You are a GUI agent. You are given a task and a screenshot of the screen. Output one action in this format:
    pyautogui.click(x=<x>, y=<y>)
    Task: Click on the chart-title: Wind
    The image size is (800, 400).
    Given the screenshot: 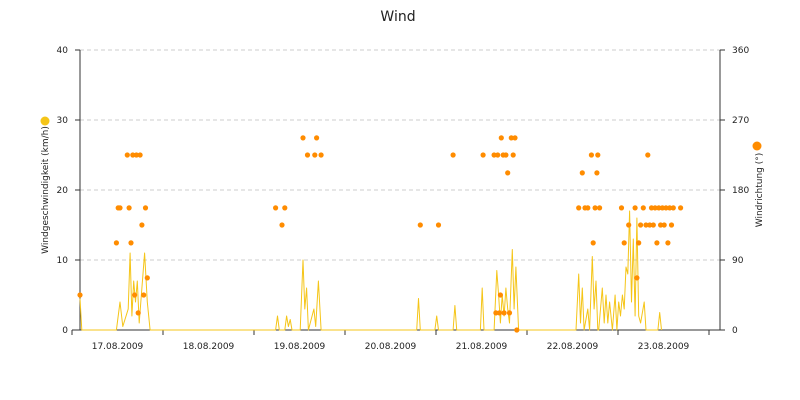 What is the action you would take?
    pyautogui.click(x=397, y=17)
    